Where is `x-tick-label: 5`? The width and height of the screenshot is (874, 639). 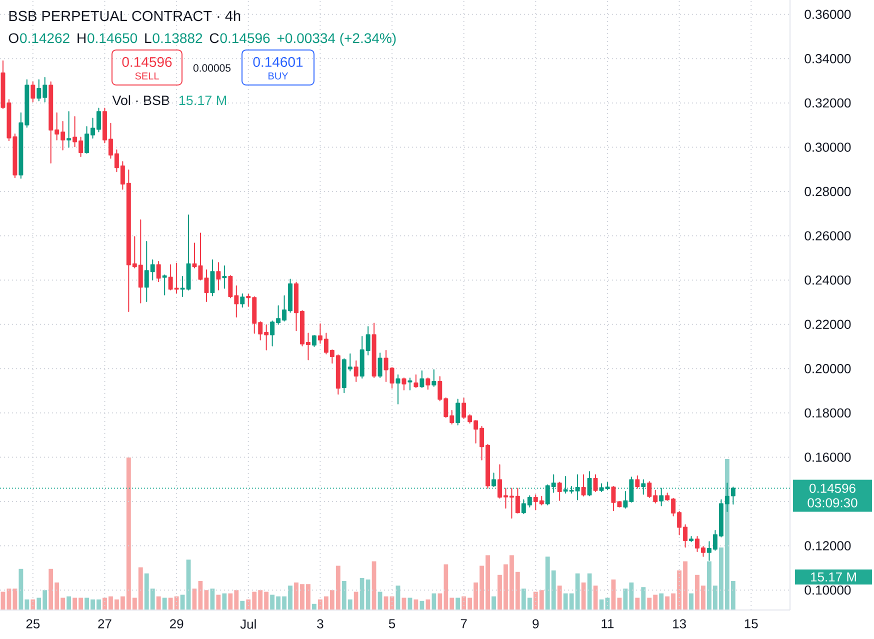
x-tick-label: 5 is located at coordinates (392, 623).